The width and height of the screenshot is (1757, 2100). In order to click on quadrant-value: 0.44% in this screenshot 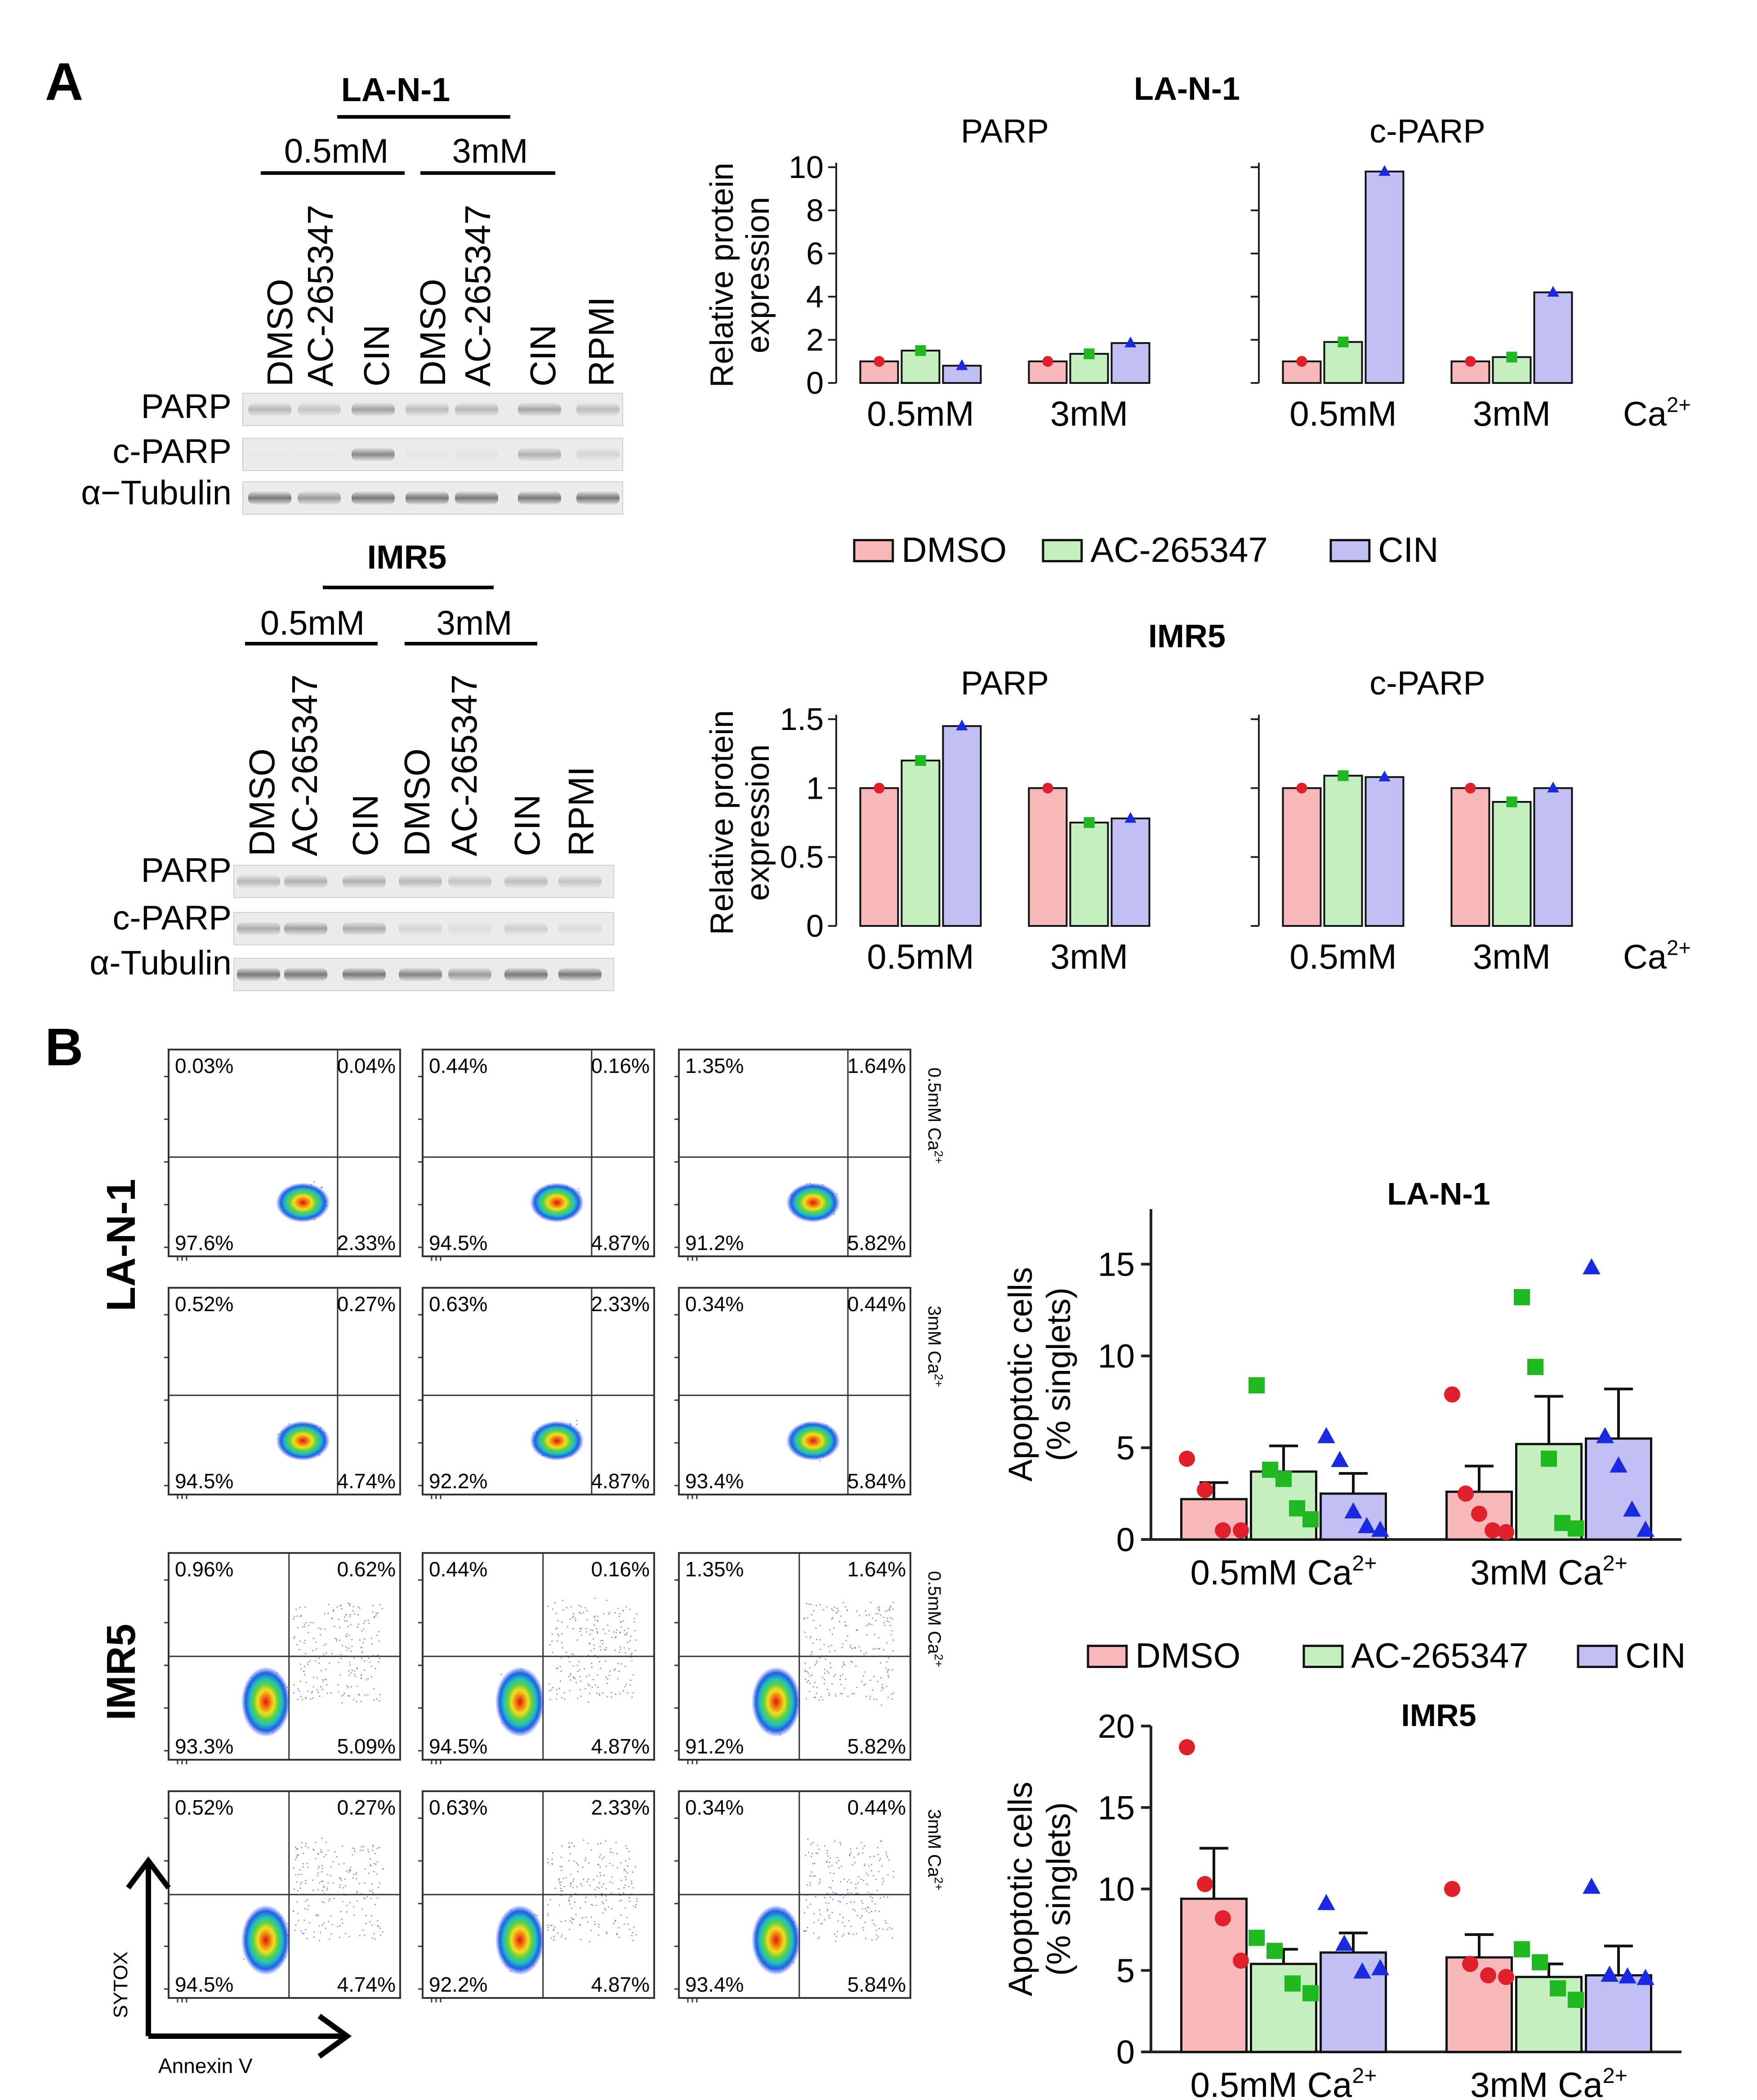, I will do `click(458, 1065)`.